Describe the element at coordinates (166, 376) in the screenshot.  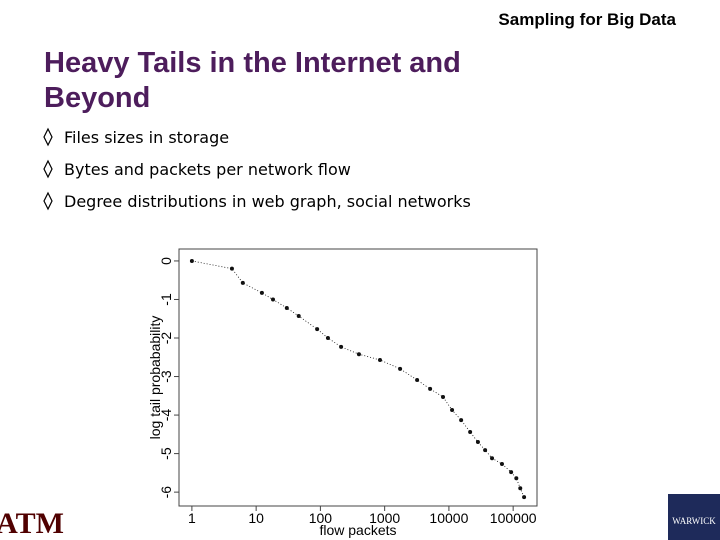
I see `y-tick-label: -3` at that location.